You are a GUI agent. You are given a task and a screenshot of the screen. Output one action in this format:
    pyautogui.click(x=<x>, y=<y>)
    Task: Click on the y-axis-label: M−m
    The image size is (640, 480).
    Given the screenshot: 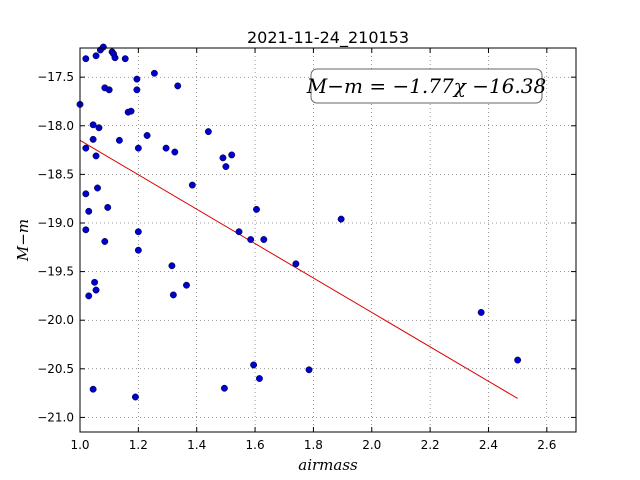 What is the action you would take?
    pyautogui.click(x=23, y=240)
    